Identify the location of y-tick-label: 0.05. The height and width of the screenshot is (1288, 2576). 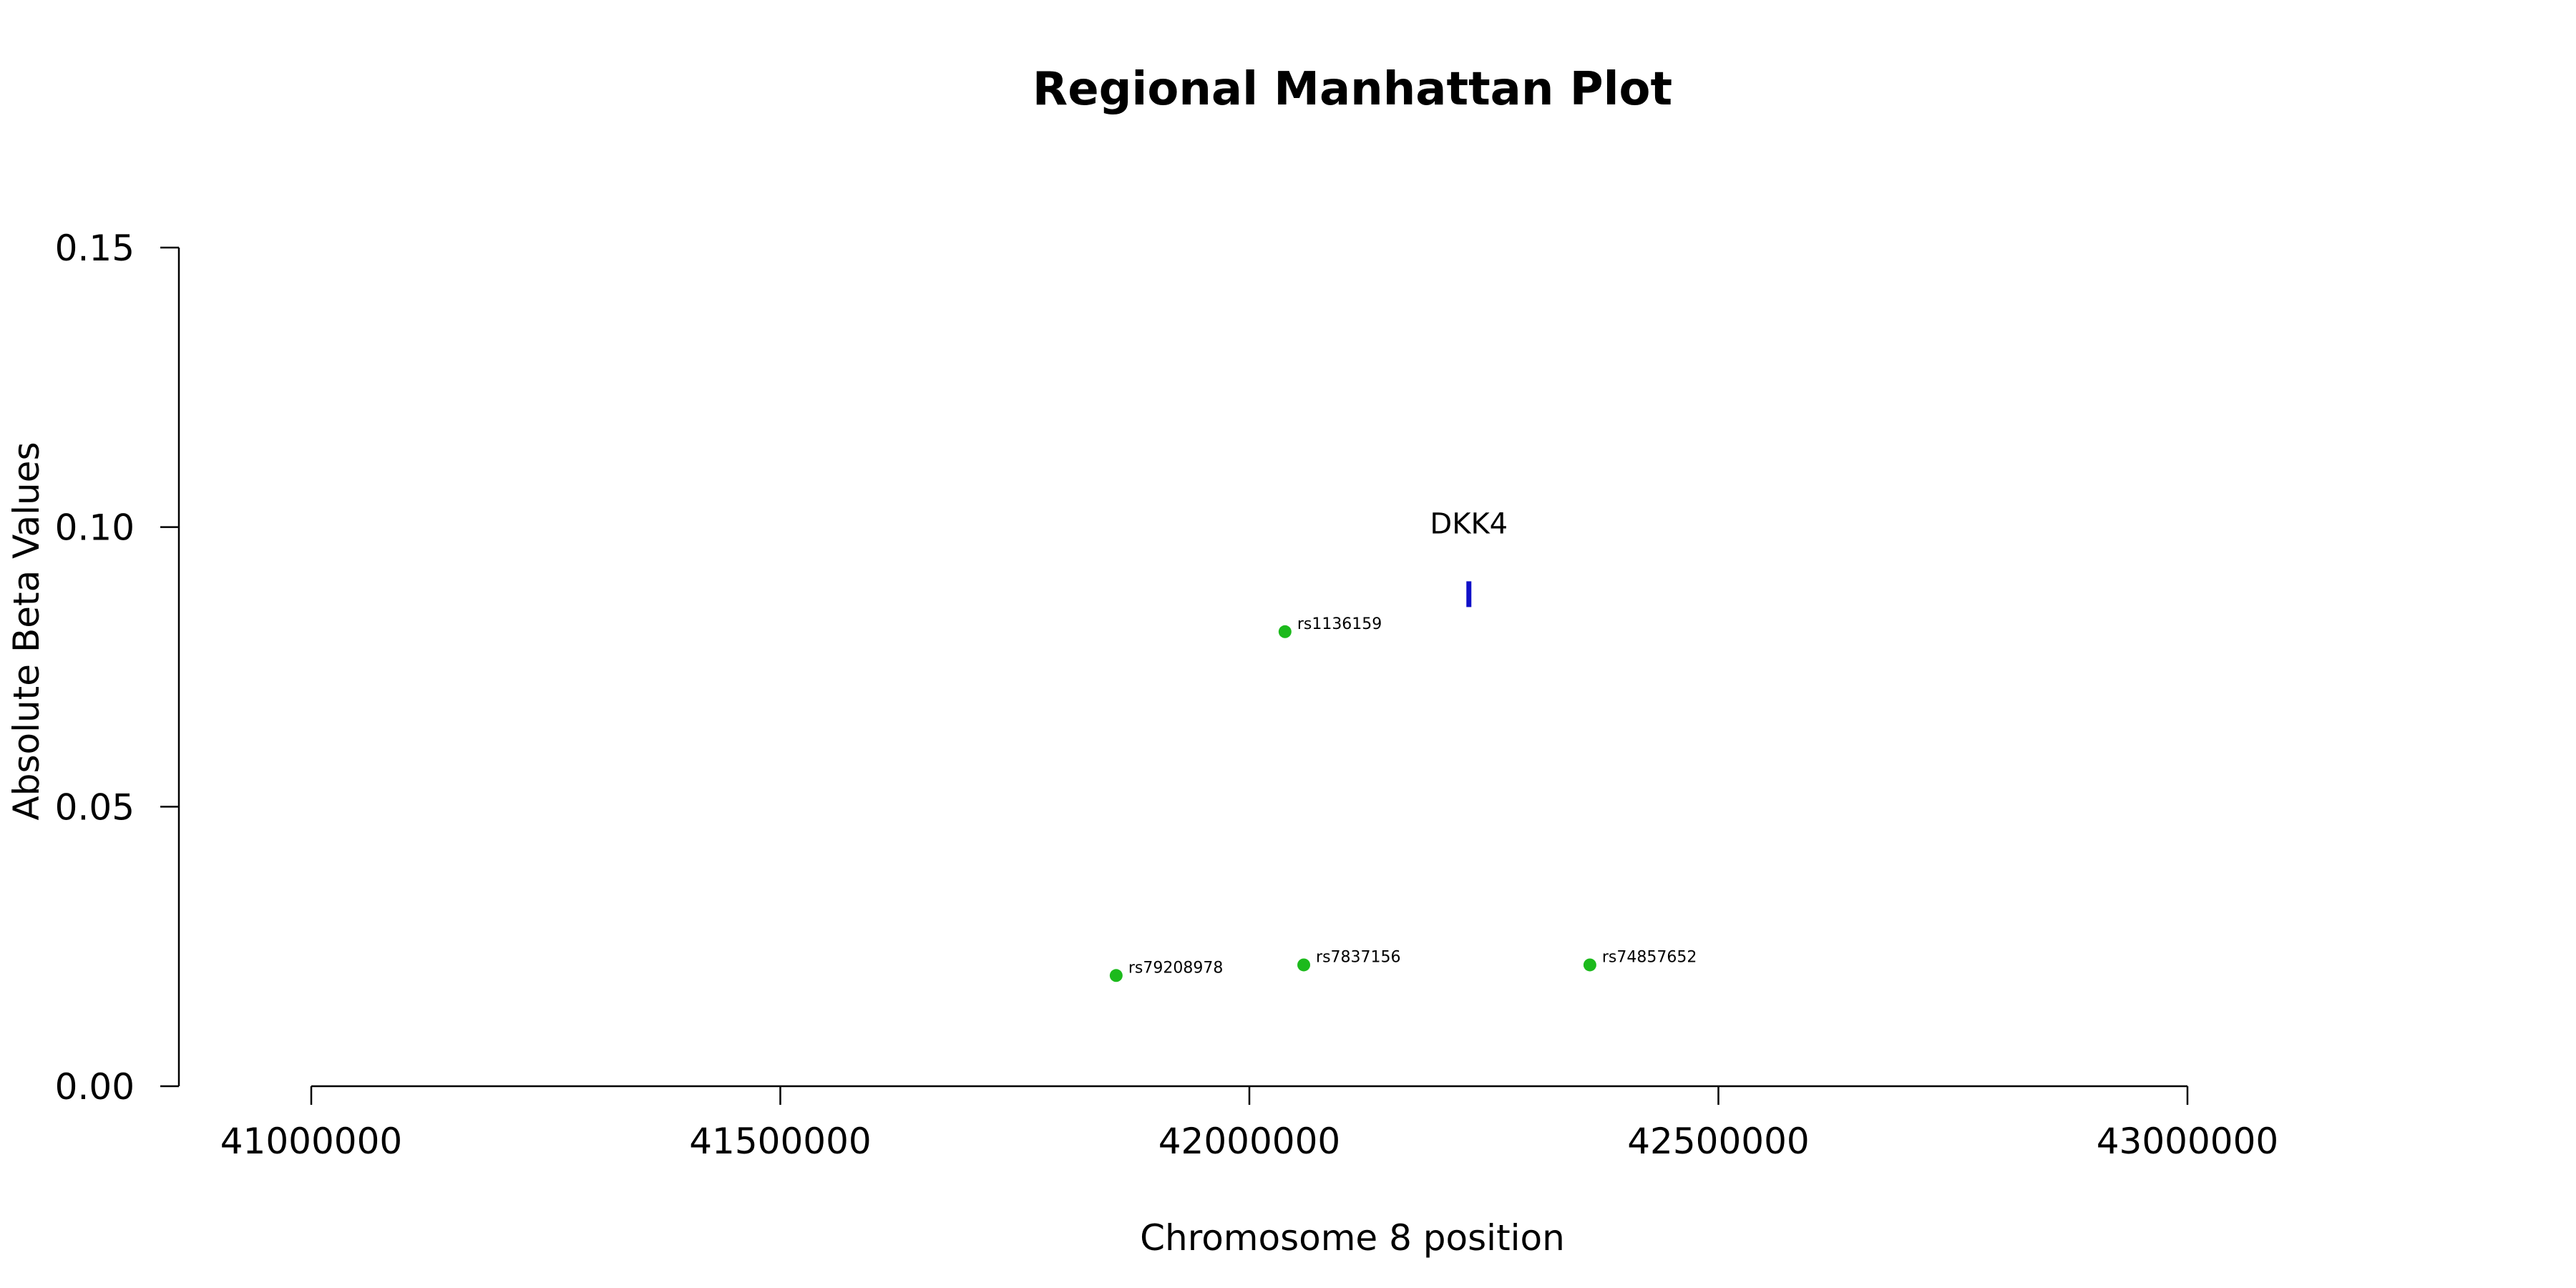
(95, 807).